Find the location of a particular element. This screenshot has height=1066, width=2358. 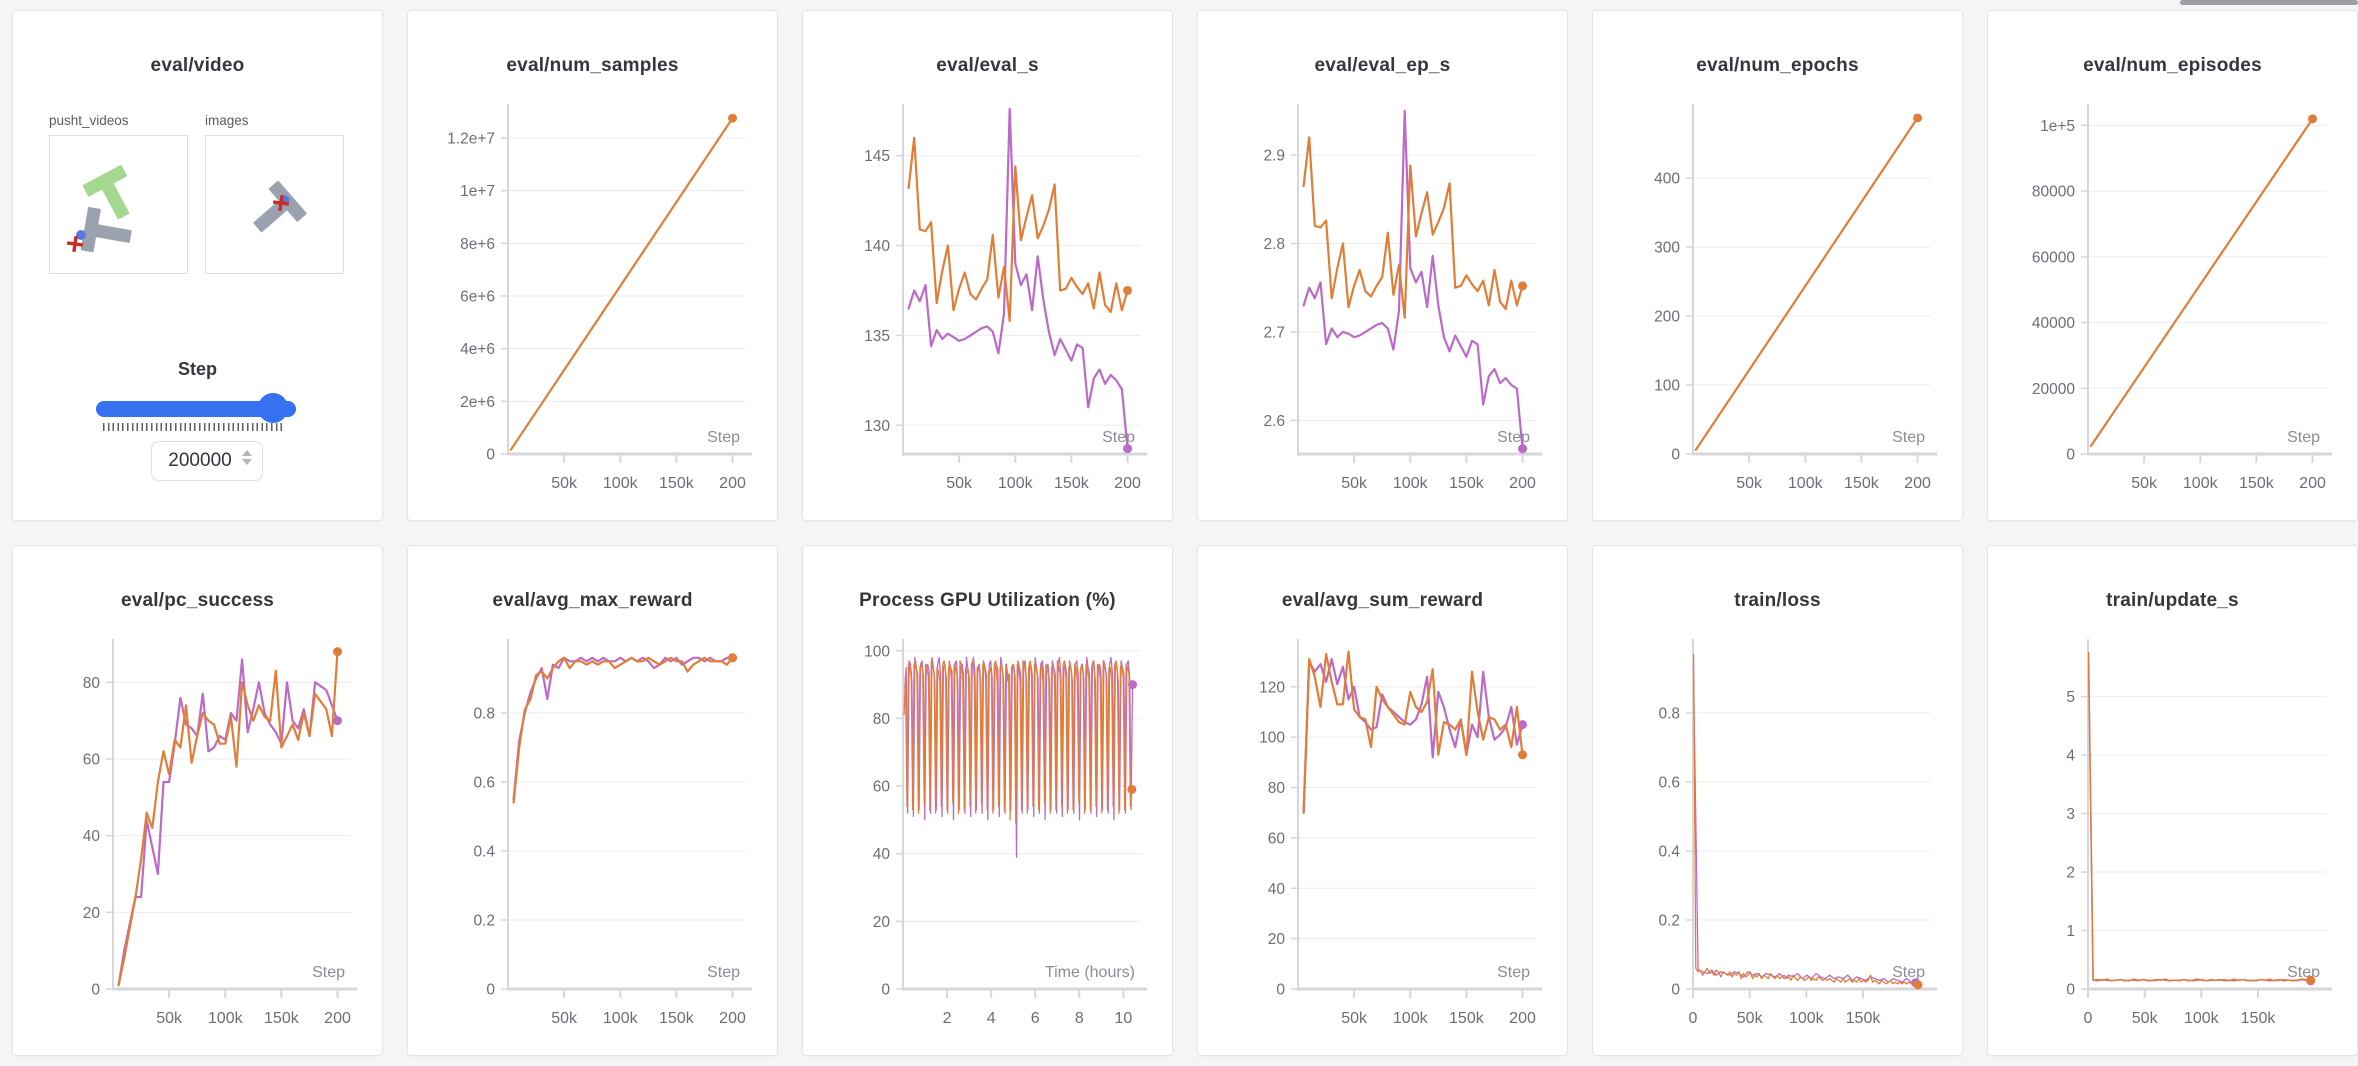

spinner-up-icon is located at coordinates (247, 453).